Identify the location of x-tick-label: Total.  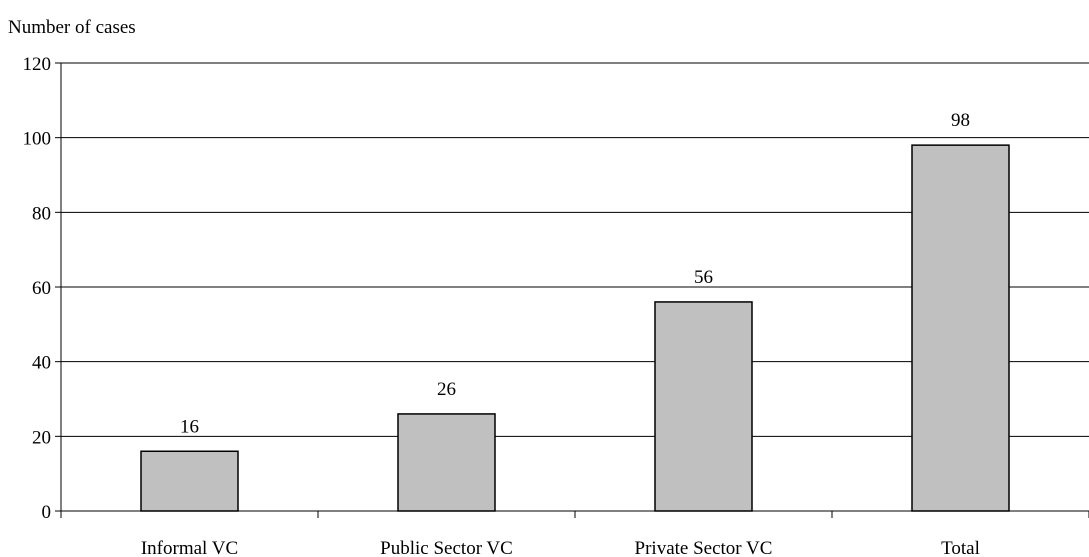
(960, 547).